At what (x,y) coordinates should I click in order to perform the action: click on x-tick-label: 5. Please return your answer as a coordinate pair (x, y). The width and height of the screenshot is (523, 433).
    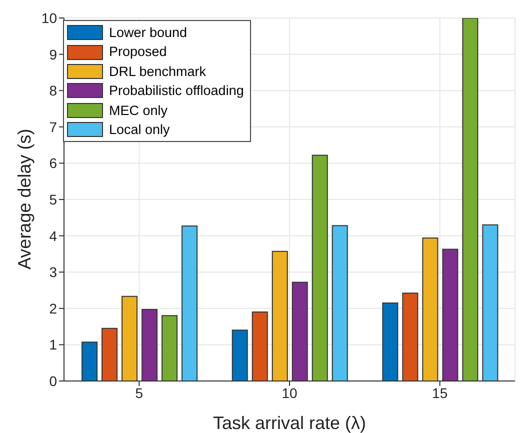
    Looking at the image, I should click on (139, 392).